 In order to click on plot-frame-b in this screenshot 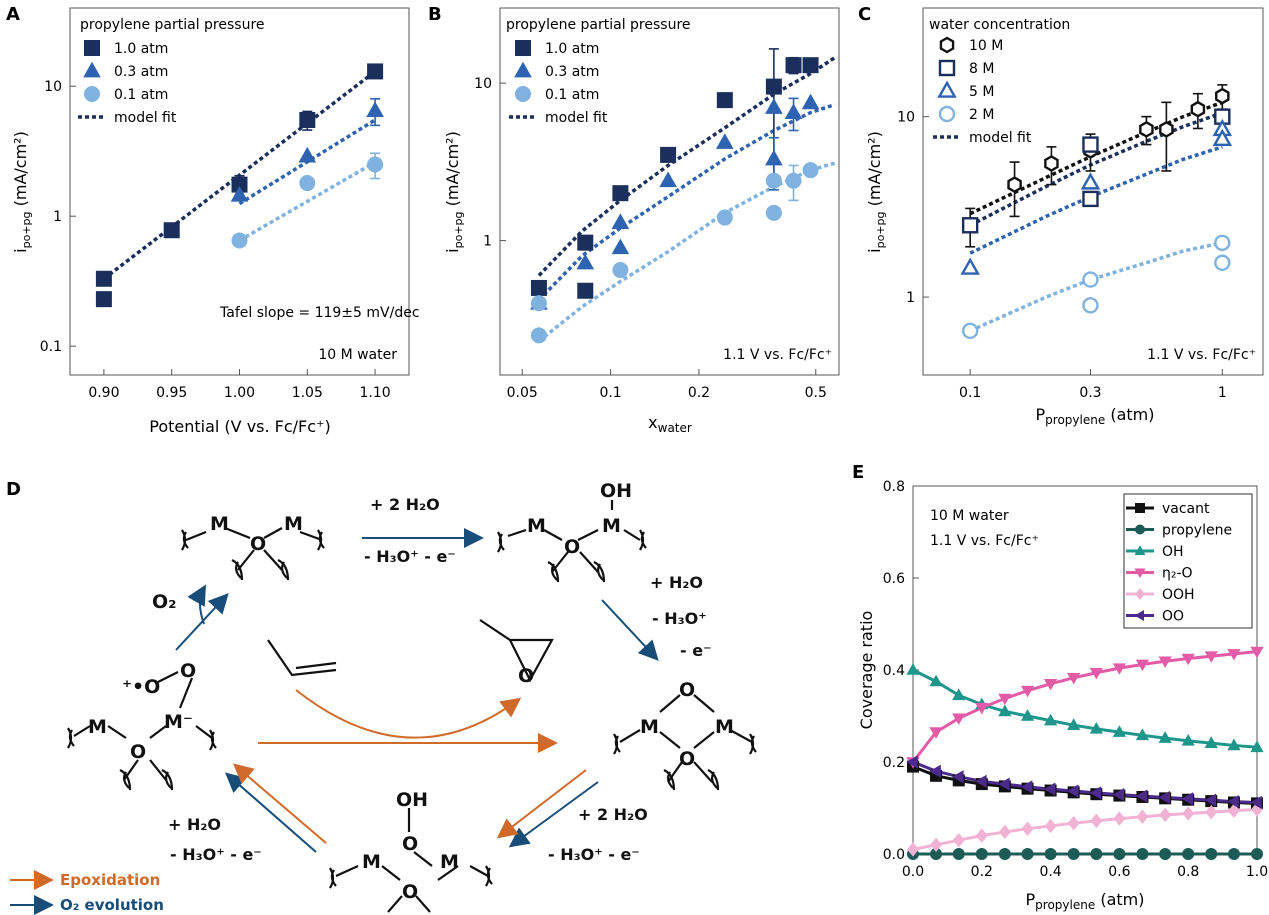, I will do `click(669, 191)`.